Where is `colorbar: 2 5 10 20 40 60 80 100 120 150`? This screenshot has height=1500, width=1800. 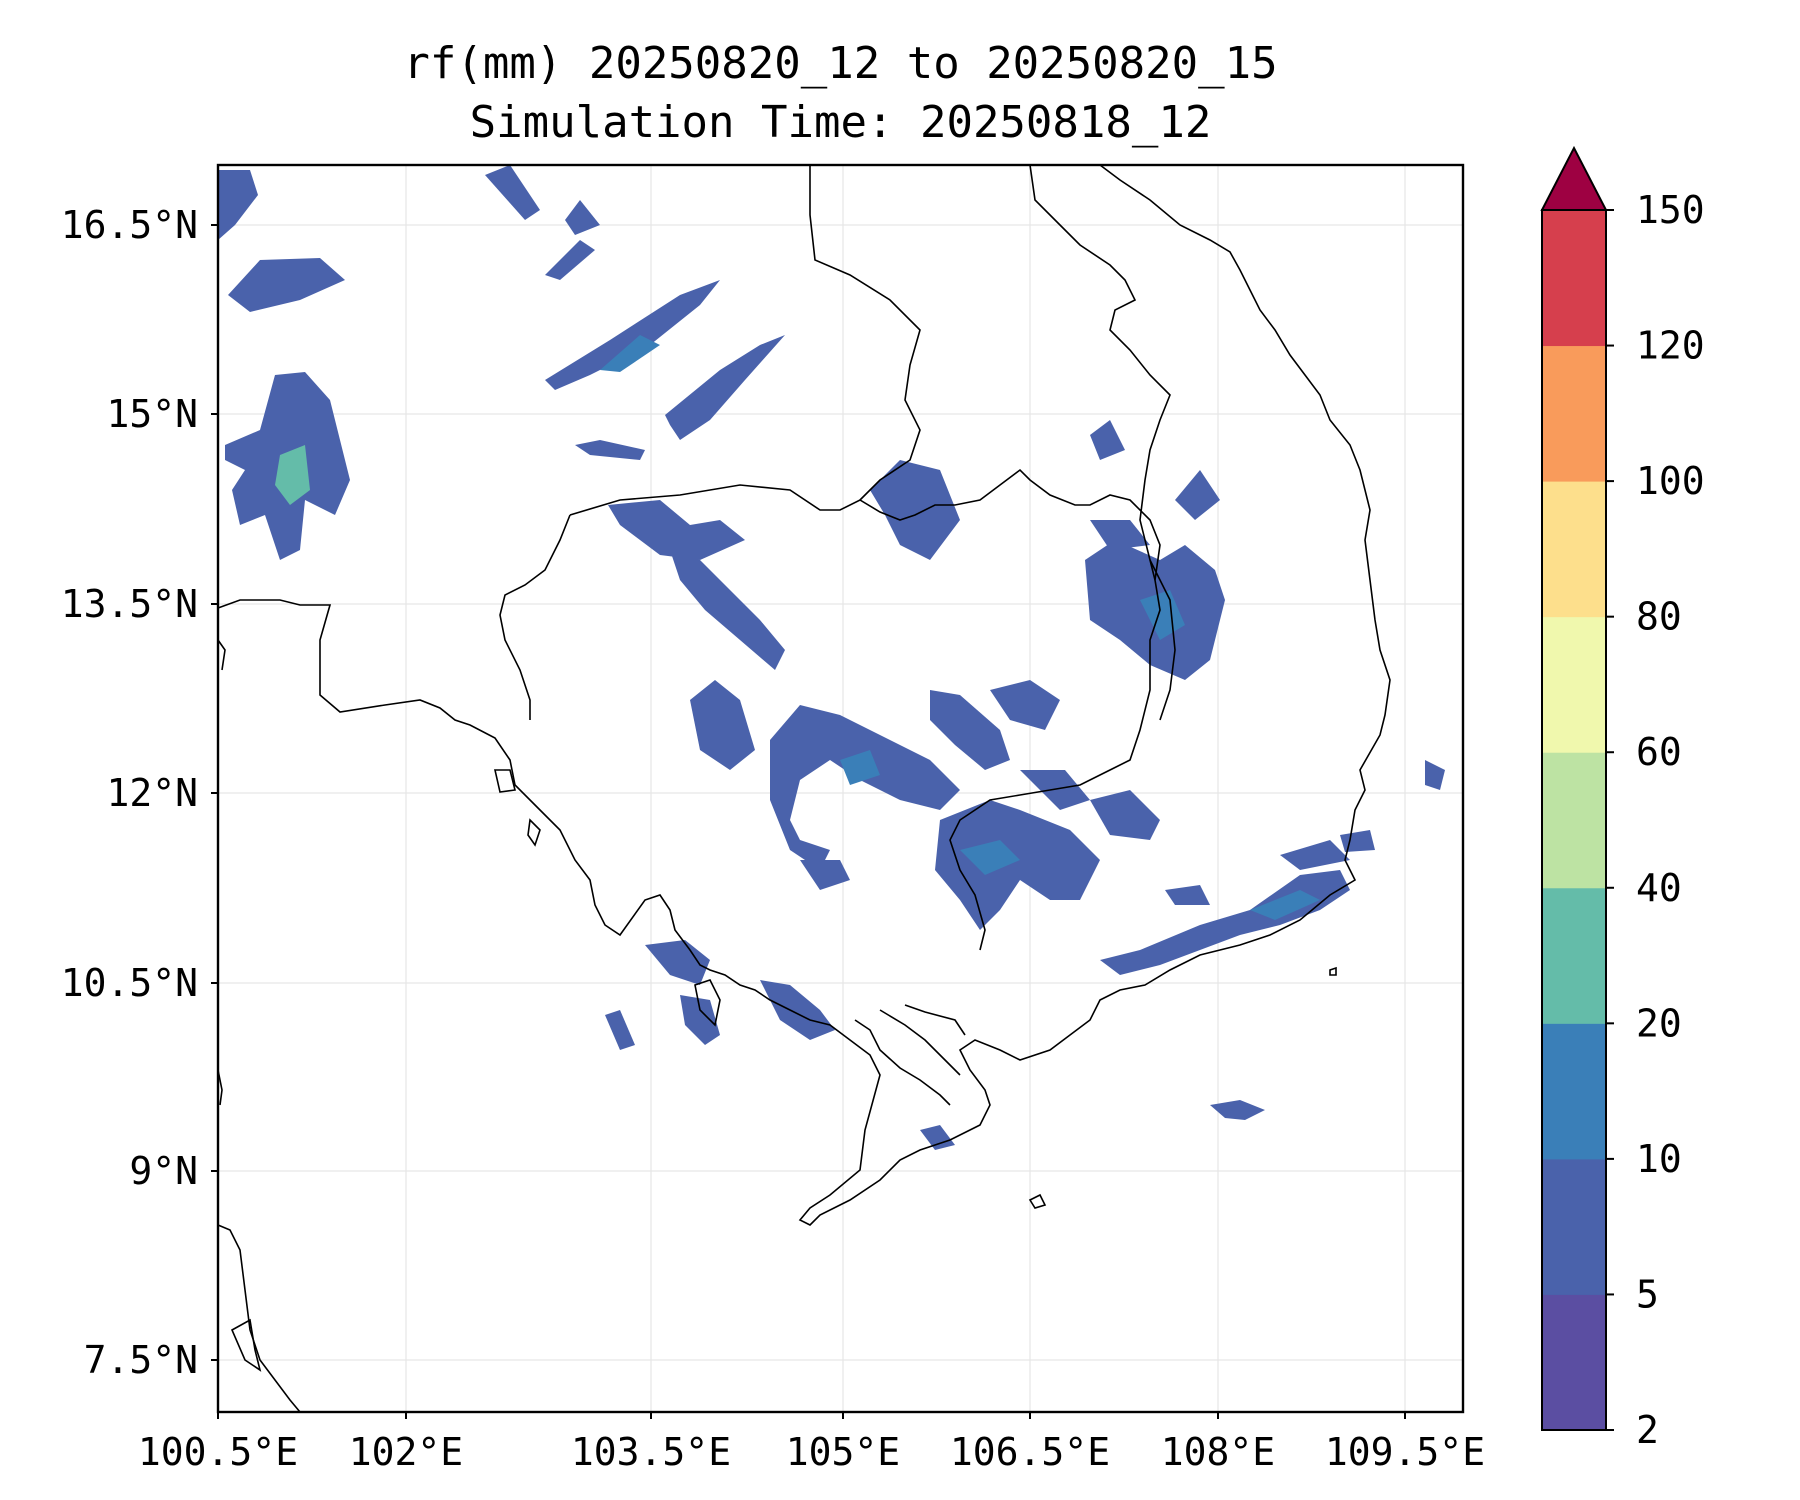
colorbar: 2 5 10 20 40 60 80 100 120 150 is located at coordinates (1622, 798).